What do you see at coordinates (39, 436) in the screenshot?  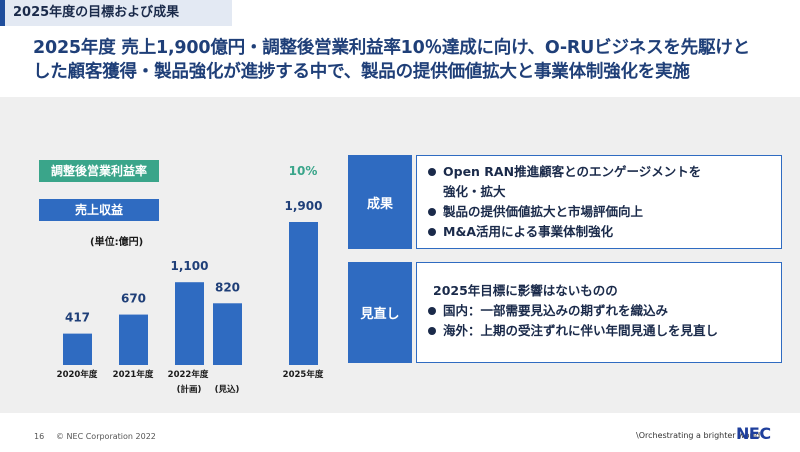 I see `page-number: 16` at bounding box center [39, 436].